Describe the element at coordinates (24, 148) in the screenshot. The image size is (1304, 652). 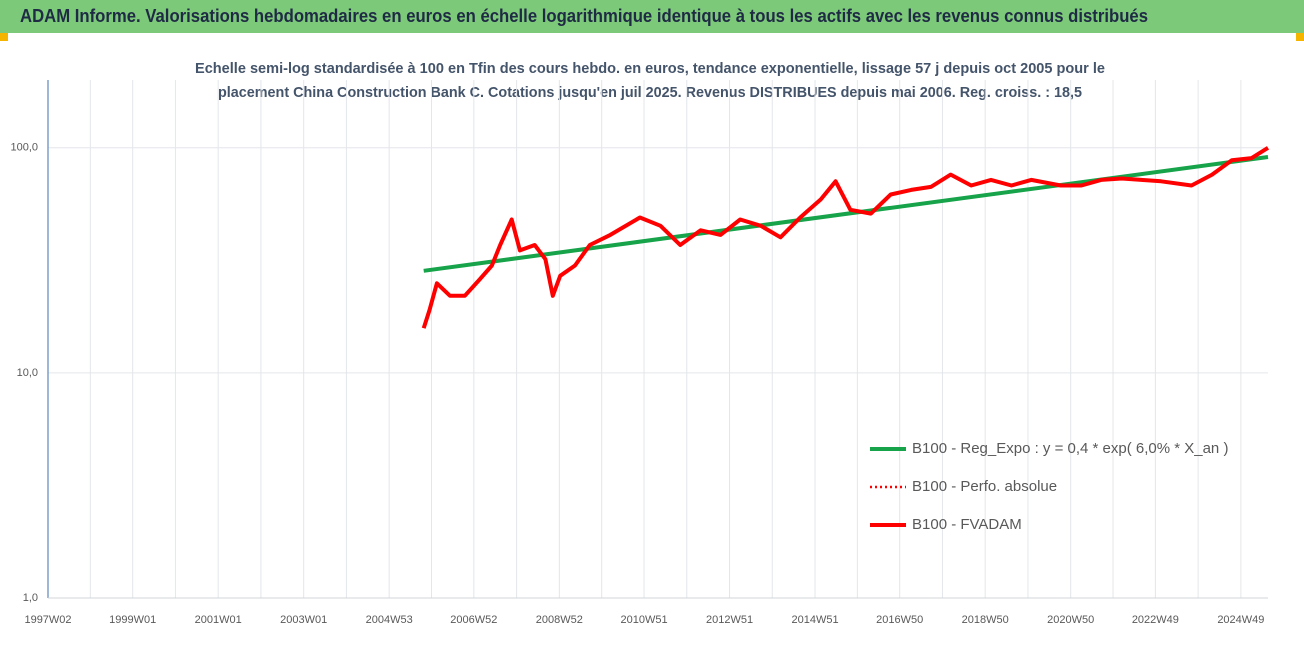
I see `y-tick-label: 100,0` at that location.